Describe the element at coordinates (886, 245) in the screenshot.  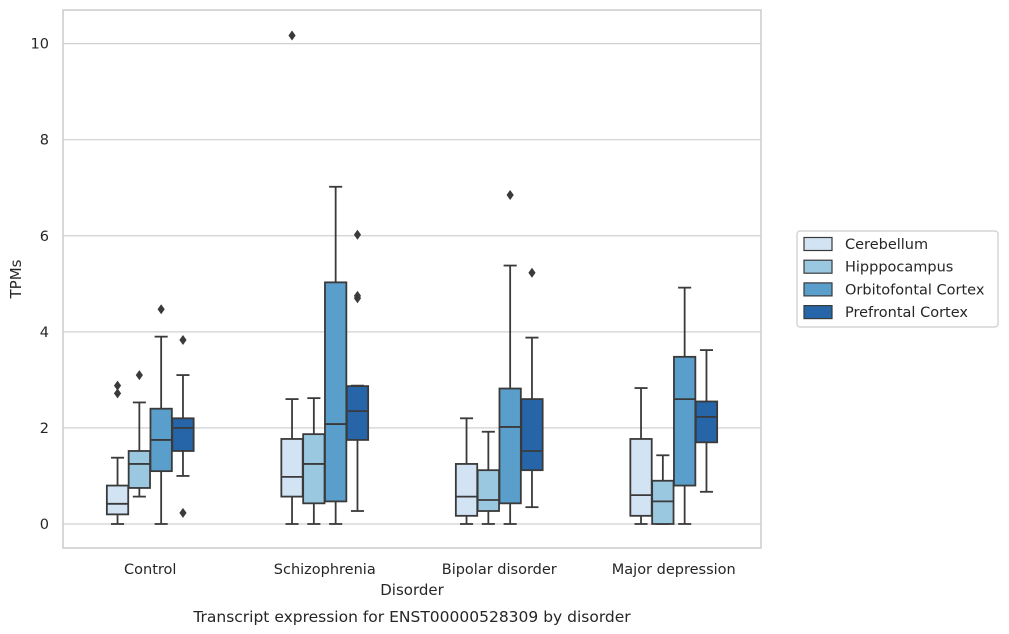
I see `legend-label: Cerebellum` at that location.